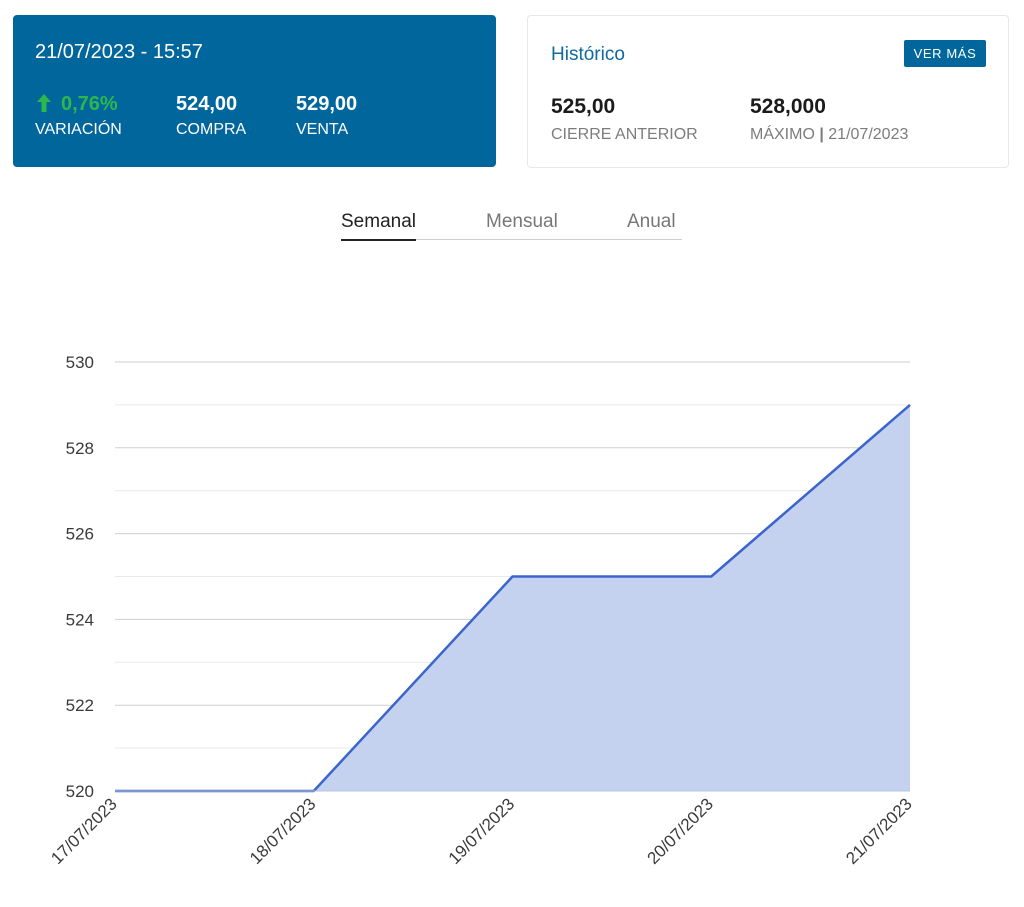 The width and height of the screenshot is (1024, 907). Describe the element at coordinates (80, 619) in the screenshot. I see `y-tick-label: 524` at that location.